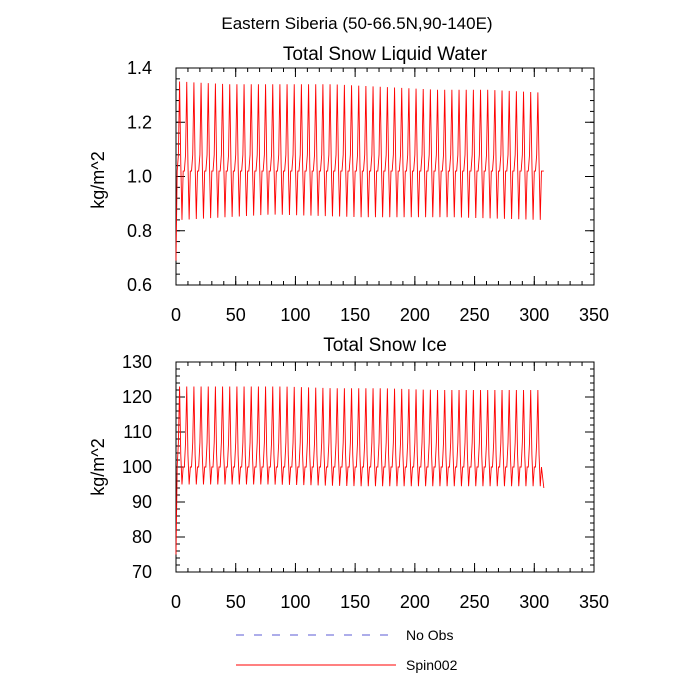 The image size is (700, 700). What do you see at coordinates (429, 635) in the screenshot?
I see `legend-label-no-obs: No Obs` at bounding box center [429, 635].